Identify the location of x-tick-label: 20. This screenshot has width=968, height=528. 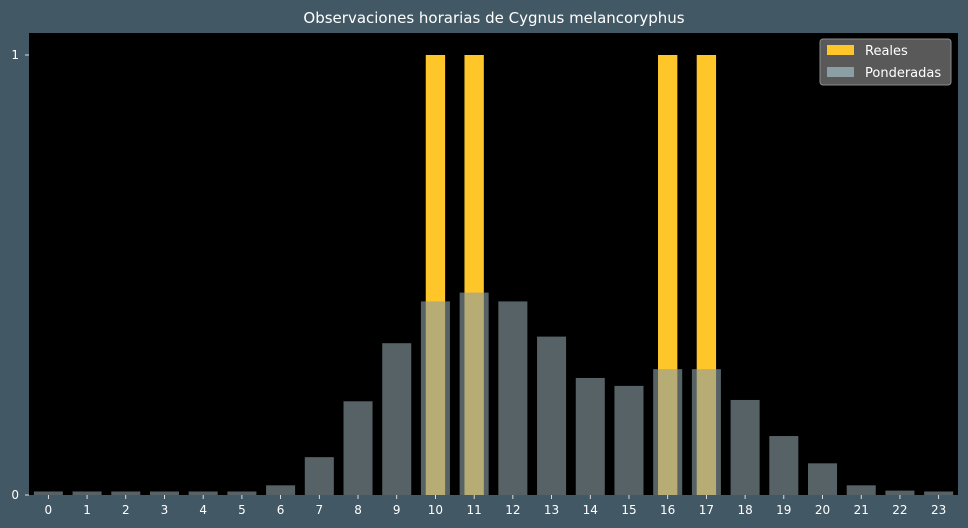
(822, 510).